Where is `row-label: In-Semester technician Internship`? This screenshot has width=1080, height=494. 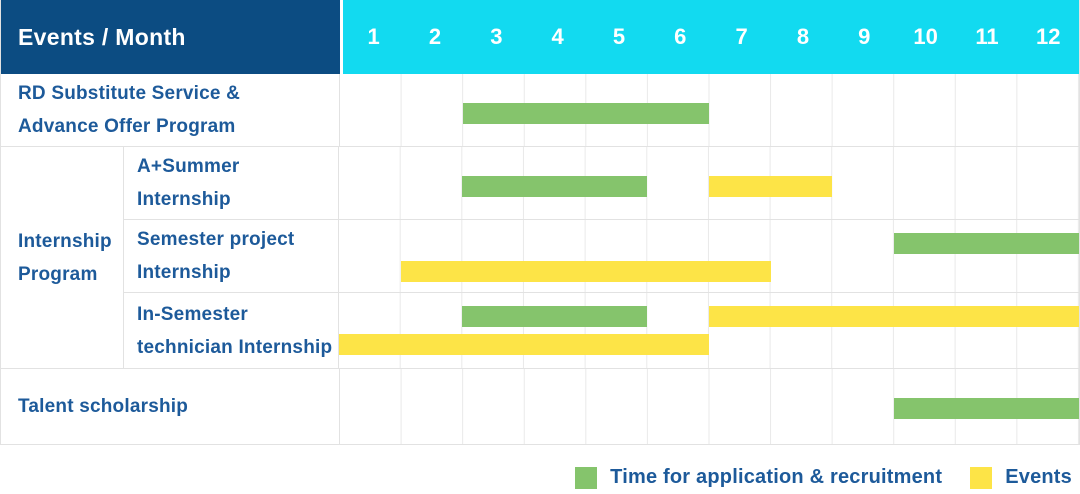
row-label: In-Semester technician Internship is located at coordinates (231, 330).